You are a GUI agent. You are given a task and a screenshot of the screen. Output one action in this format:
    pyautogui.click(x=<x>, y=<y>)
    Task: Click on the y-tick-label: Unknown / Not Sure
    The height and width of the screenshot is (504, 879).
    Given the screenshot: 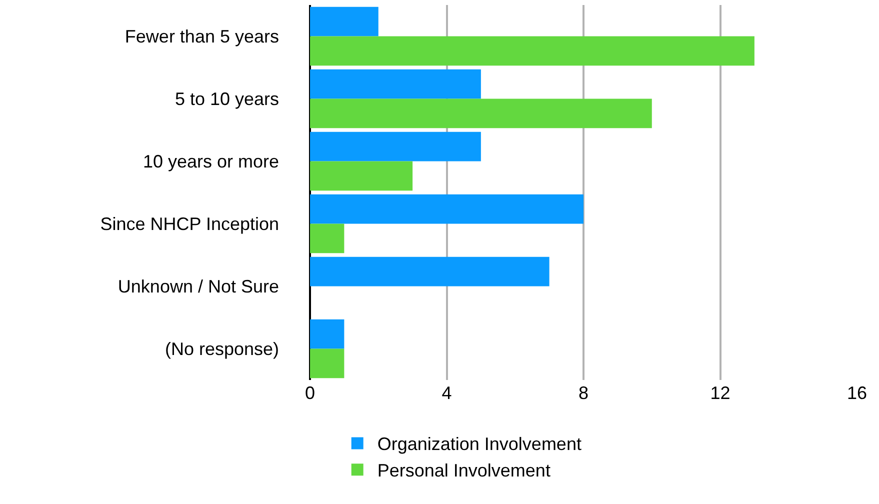 What is the action you would take?
    pyautogui.click(x=198, y=286)
    